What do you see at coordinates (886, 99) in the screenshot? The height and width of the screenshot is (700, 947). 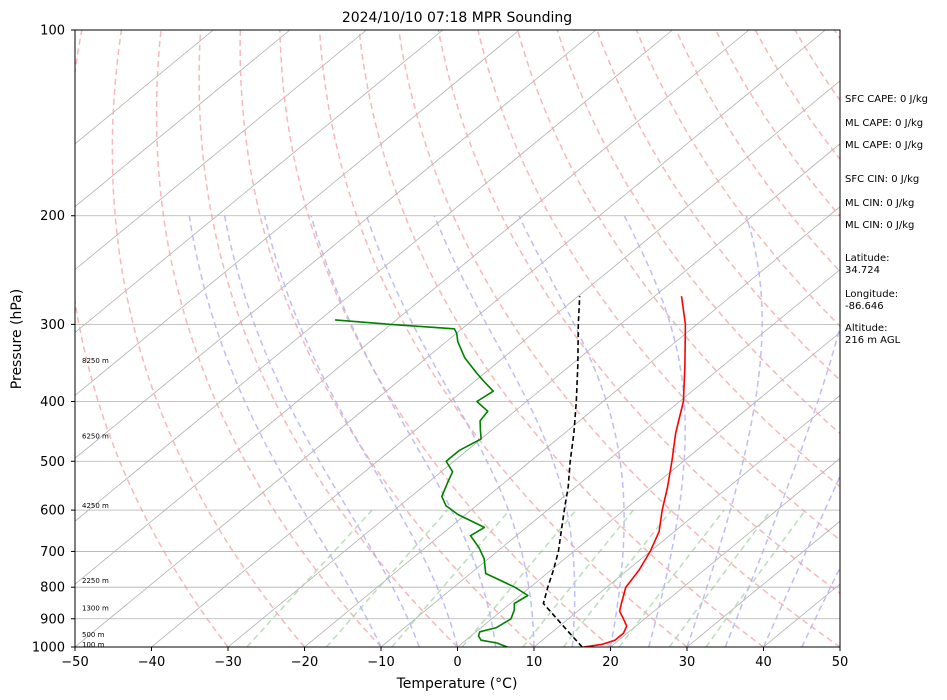 I see `sfc-cape-text: SFC CAPE: 0 J/kg` at bounding box center [886, 99].